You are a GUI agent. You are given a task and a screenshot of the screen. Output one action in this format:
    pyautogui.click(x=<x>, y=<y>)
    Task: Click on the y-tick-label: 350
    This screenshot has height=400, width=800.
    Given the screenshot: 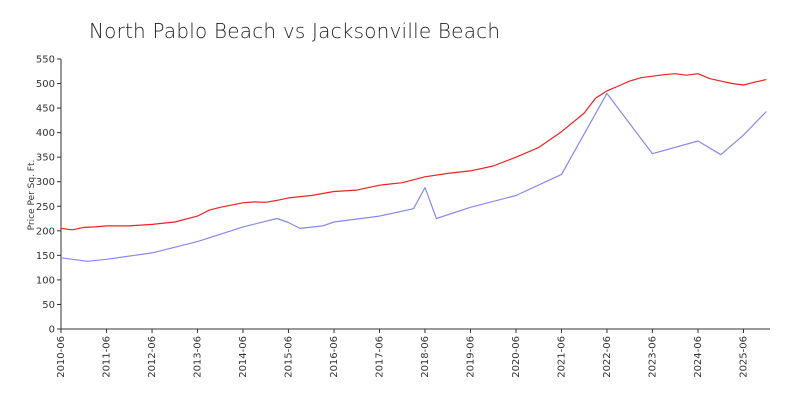 What is the action you would take?
    pyautogui.click(x=45, y=158)
    